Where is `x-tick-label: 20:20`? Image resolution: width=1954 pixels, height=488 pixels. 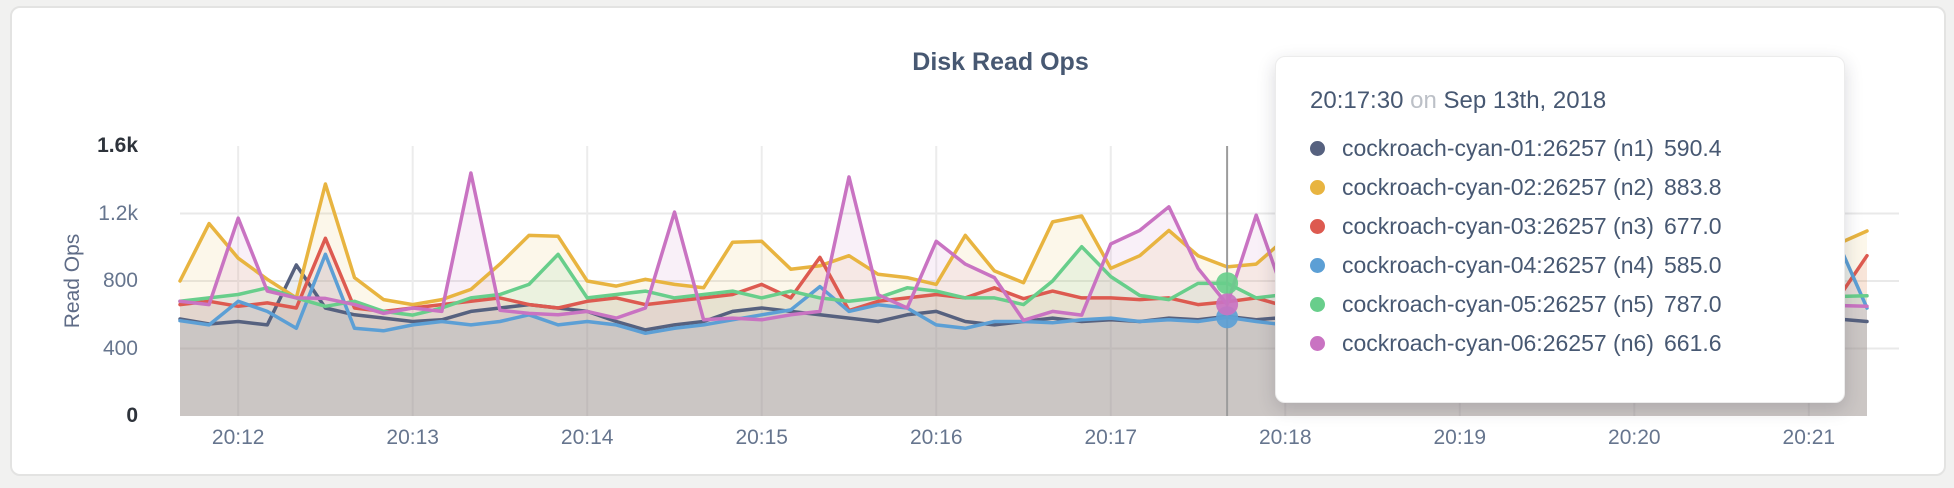 x-tick-label: 20:20 is located at coordinates (1634, 437).